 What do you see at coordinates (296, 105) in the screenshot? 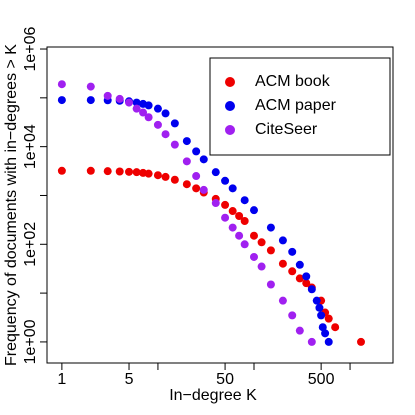
I see `legend-label: ACM paper` at bounding box center [296, 105].